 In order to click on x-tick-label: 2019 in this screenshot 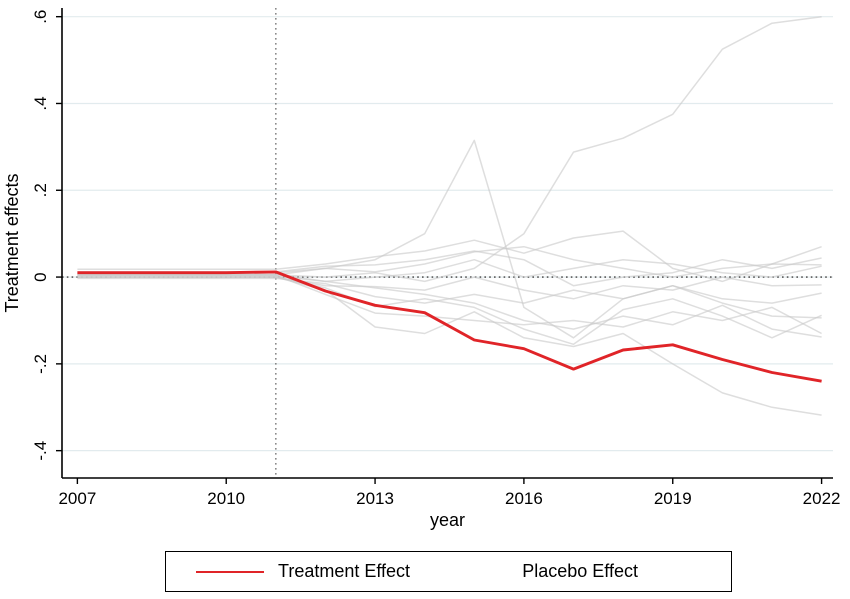, I will do `click(673, 498)`.